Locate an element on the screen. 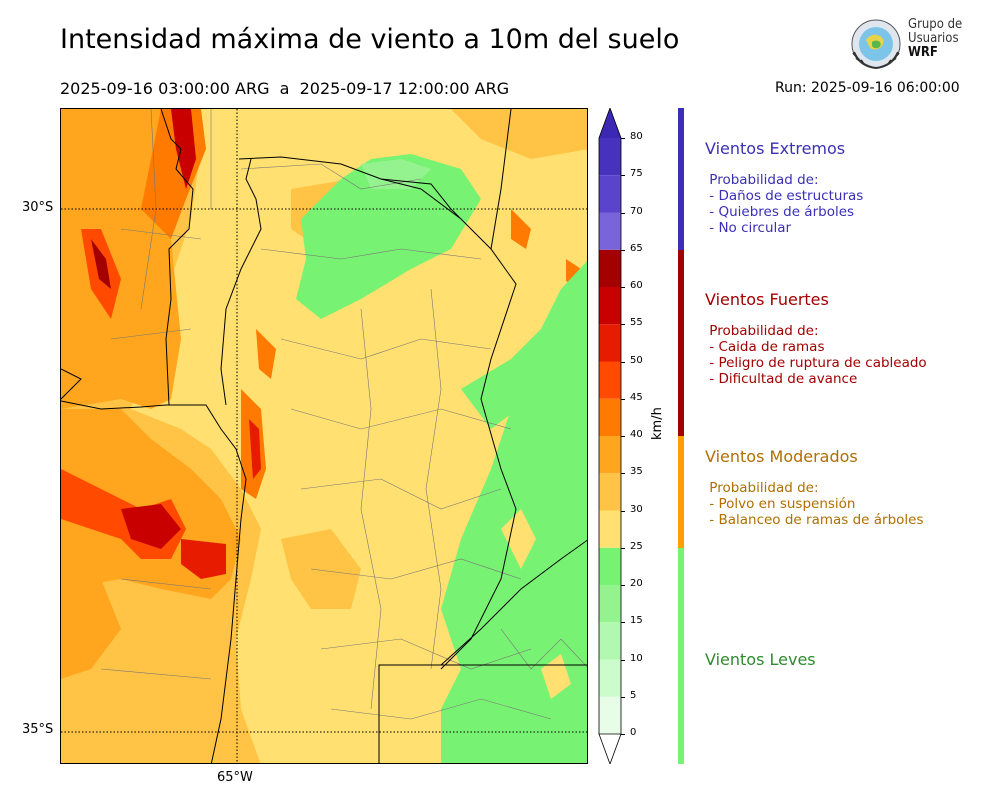 This screenshot has width=1000, height=800. colorbar-extend-min is located at coordinates (610, 748).